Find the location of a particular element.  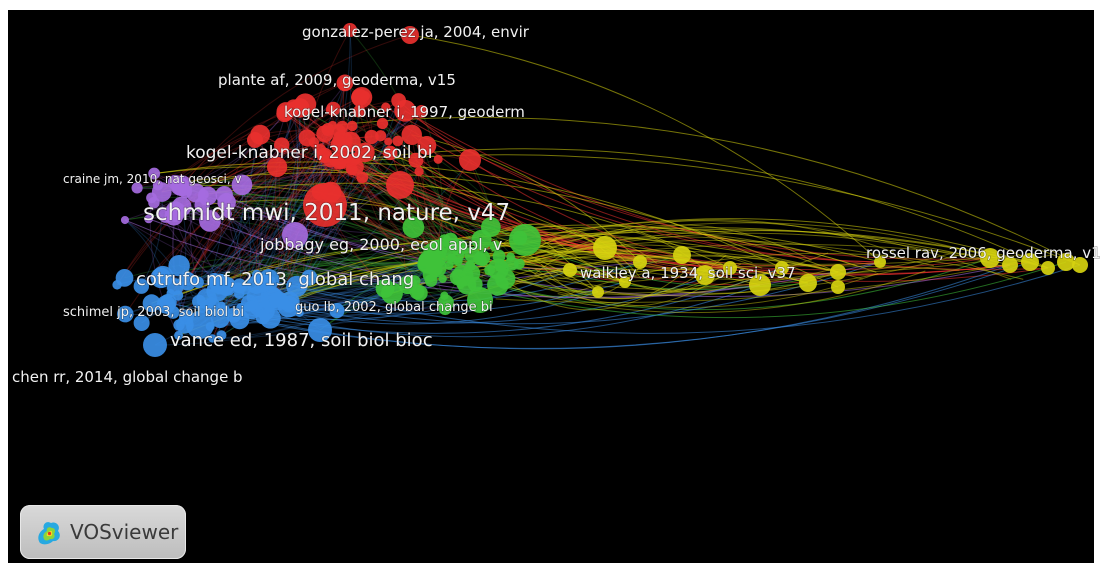

node-label: guo lb, 2002, global change bi is located at coordinates (393, 307).